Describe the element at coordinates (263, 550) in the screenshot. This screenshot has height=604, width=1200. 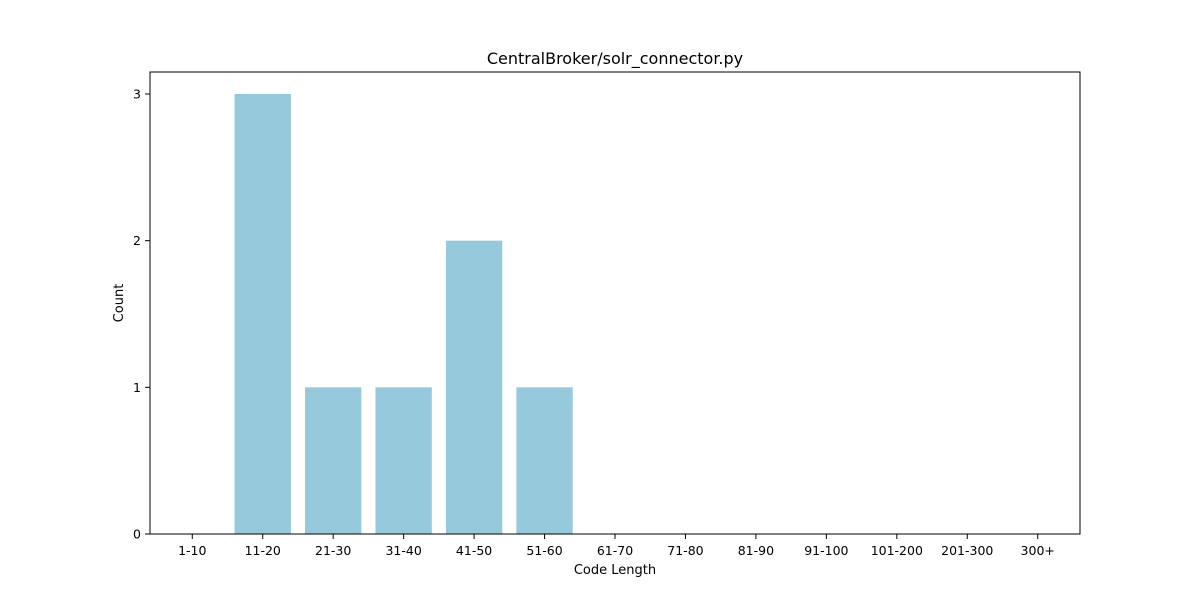
I see `x-tick-label: 11-20` at that location.